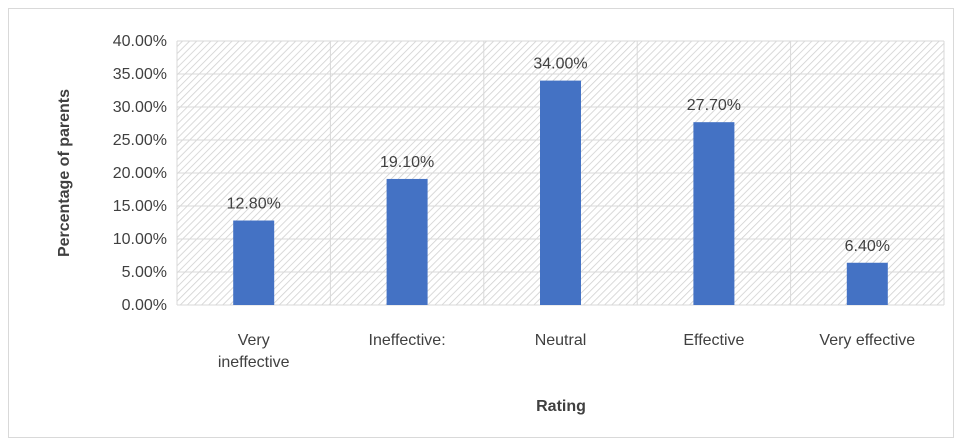 The height and width of the screenshot is (445, 962). What do you see at coordinates (140, 41) in the screenshot?
I see `y-tick-label: 40.00%` at bounding box center [140, 41].